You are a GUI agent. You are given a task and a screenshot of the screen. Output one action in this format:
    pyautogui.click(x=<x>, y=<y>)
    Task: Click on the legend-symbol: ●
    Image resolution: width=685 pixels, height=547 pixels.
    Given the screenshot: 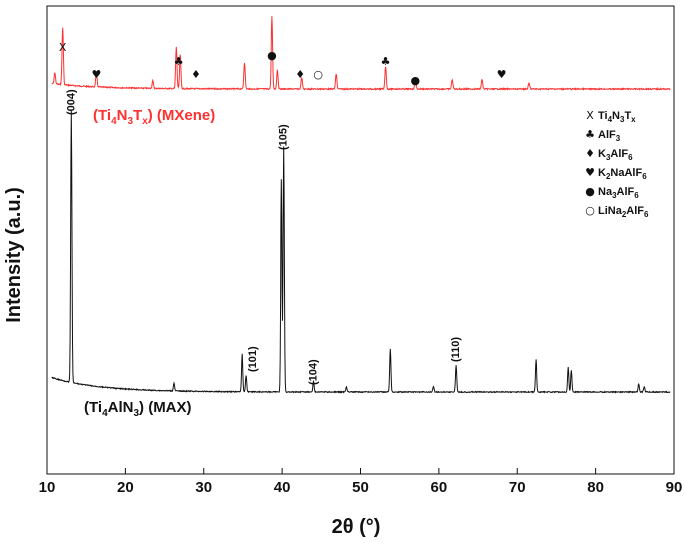 What is the action you would take?
    pyautogui.click(x=590, y=191)
    